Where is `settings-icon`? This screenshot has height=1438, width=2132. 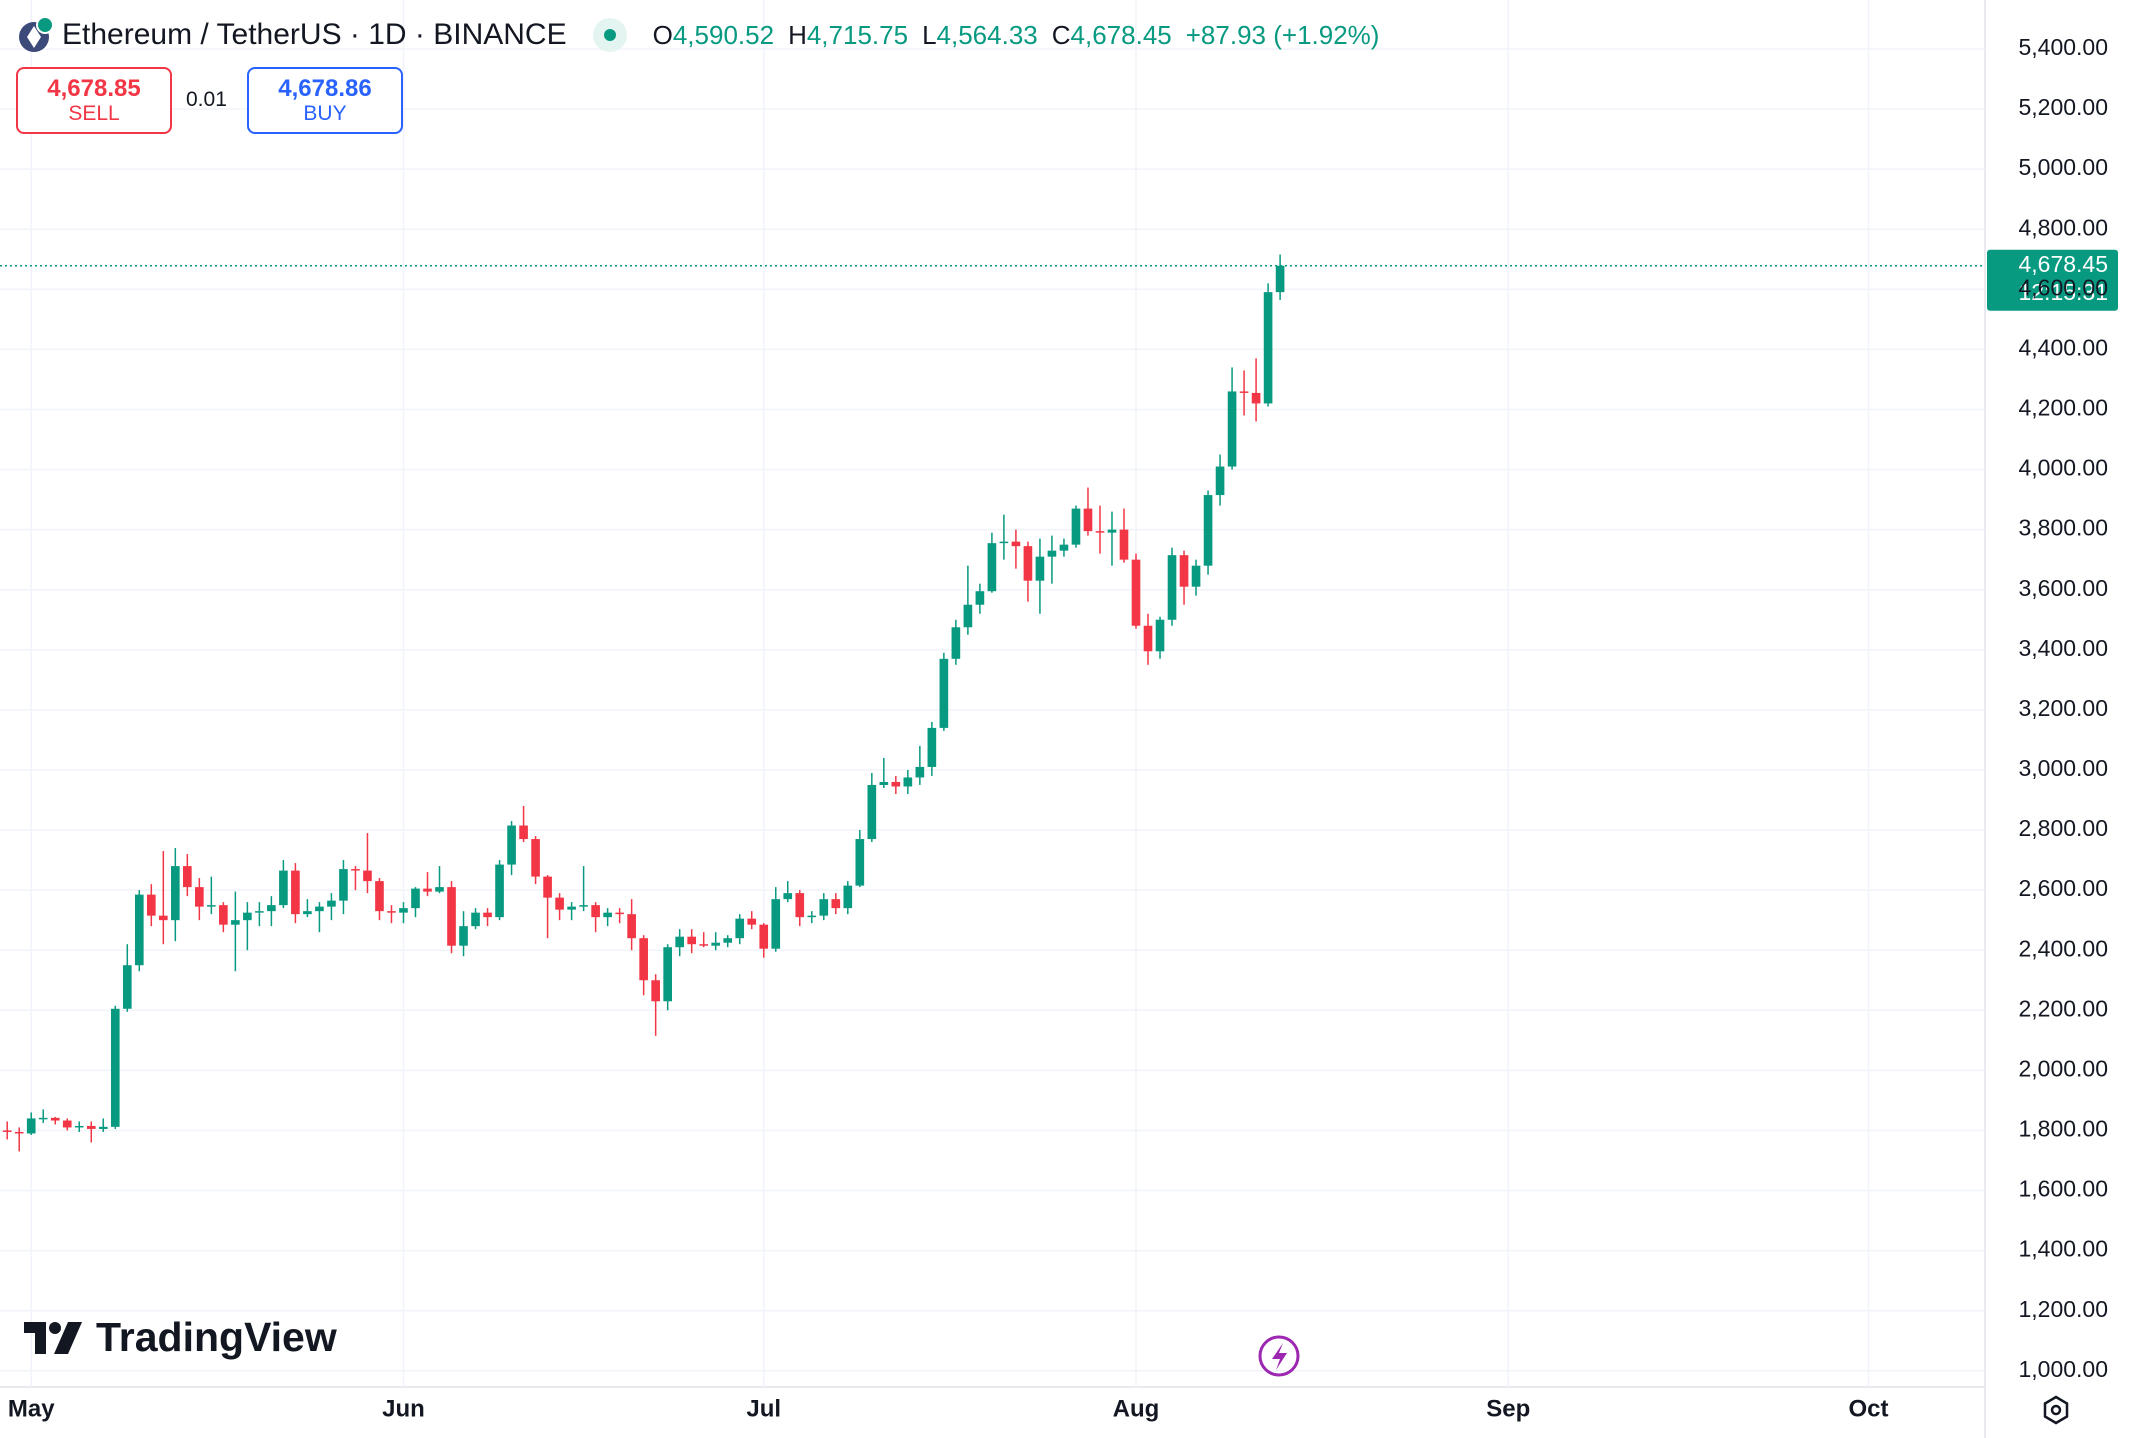 settings-icon is located at coordinates (2056, 1410).